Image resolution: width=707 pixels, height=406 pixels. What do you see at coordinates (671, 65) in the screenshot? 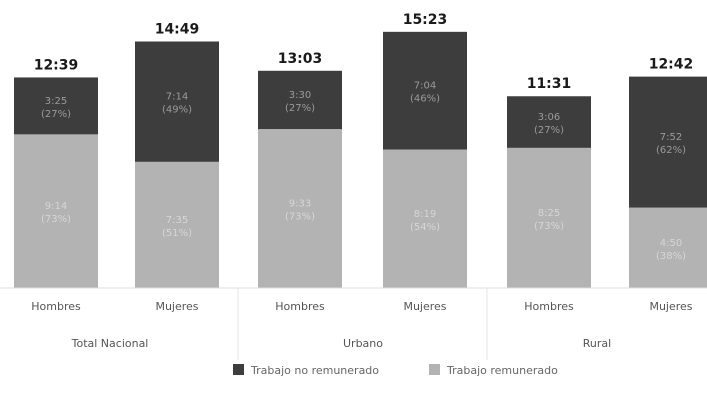
I see `total-label-5: 12:42` at bounding box center [671, 65].